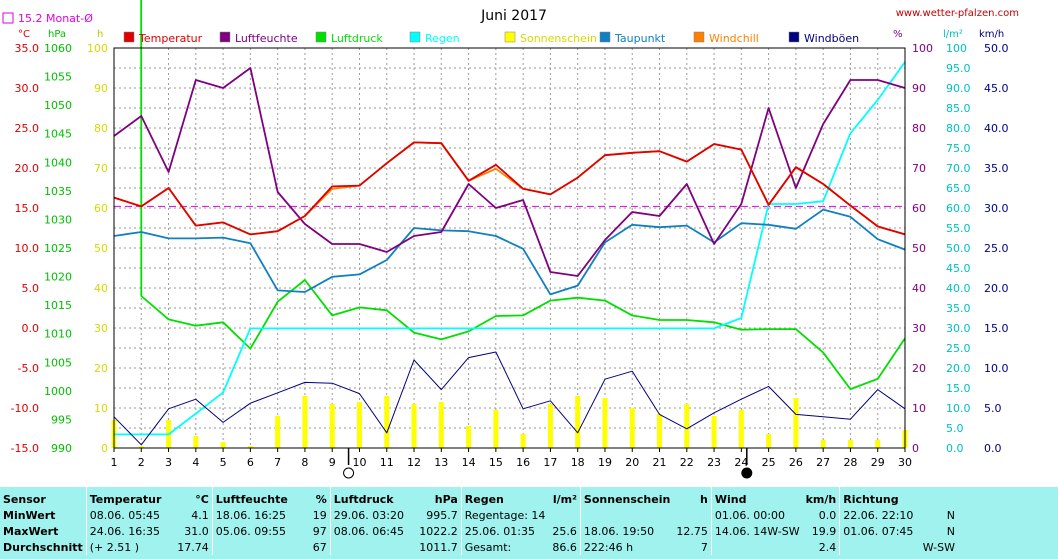  I want to click on stats-max-temp-val: 31.0, so click(196, 531).